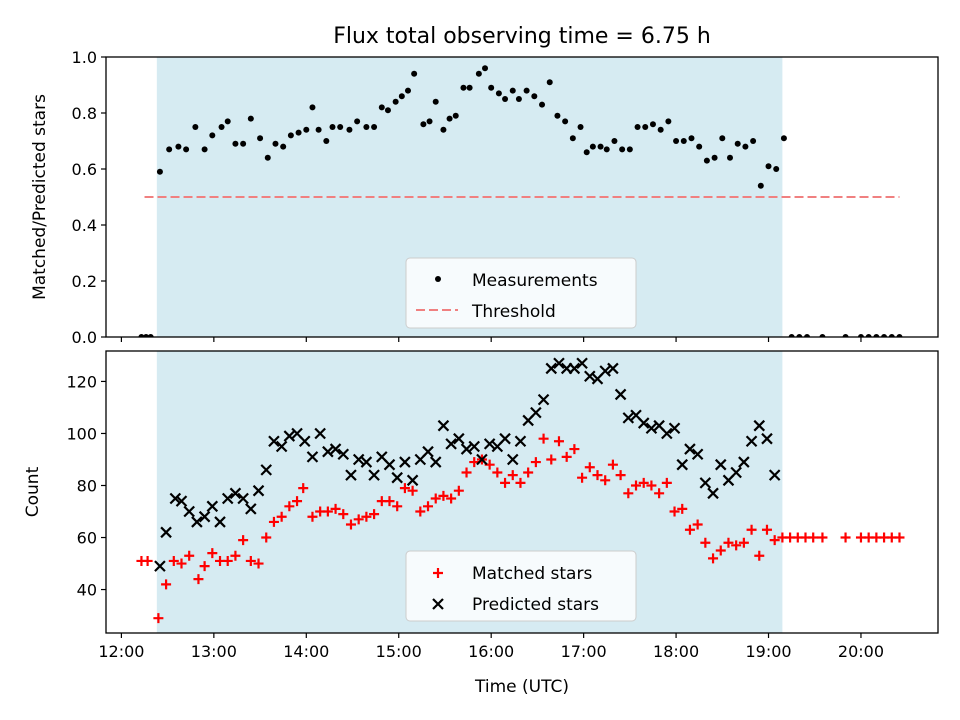 This screenshot has width=960, height=720. Describe the element at coordinates (87, 485) in the screenshot. I see `y-tick-label: 80` at that location.